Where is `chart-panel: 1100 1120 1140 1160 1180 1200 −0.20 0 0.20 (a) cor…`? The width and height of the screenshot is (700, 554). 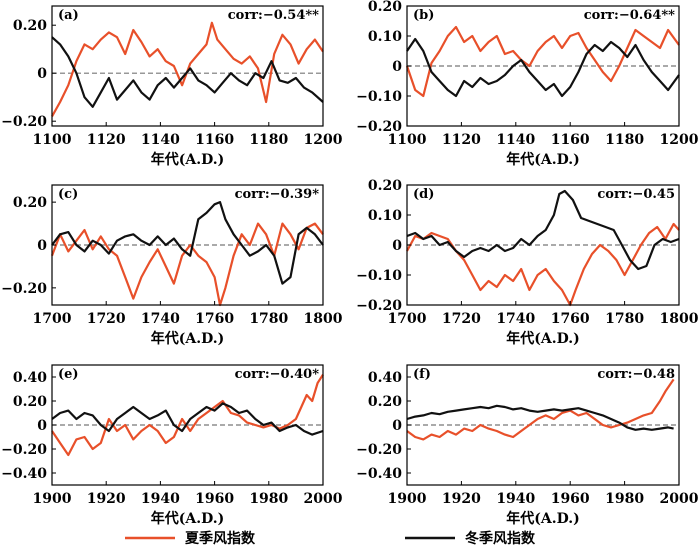
chart-panel: 1100 1120 1140 1160 1180 1200 −0.20 0 0.20 (a) cor… is located at coordinates (172, 86).